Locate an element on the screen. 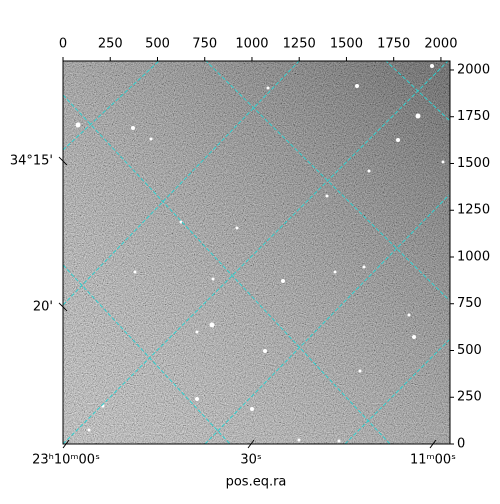 This screenshot has width=500, height=504. y-tick-label: 1000 is located at coordinates (473, 256).